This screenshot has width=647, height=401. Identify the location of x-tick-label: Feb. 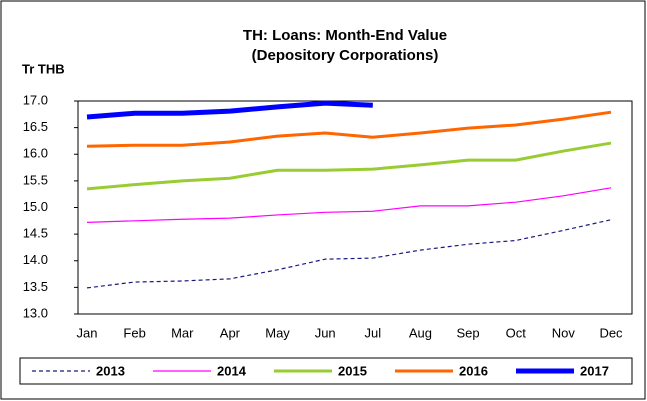
(134, 332).